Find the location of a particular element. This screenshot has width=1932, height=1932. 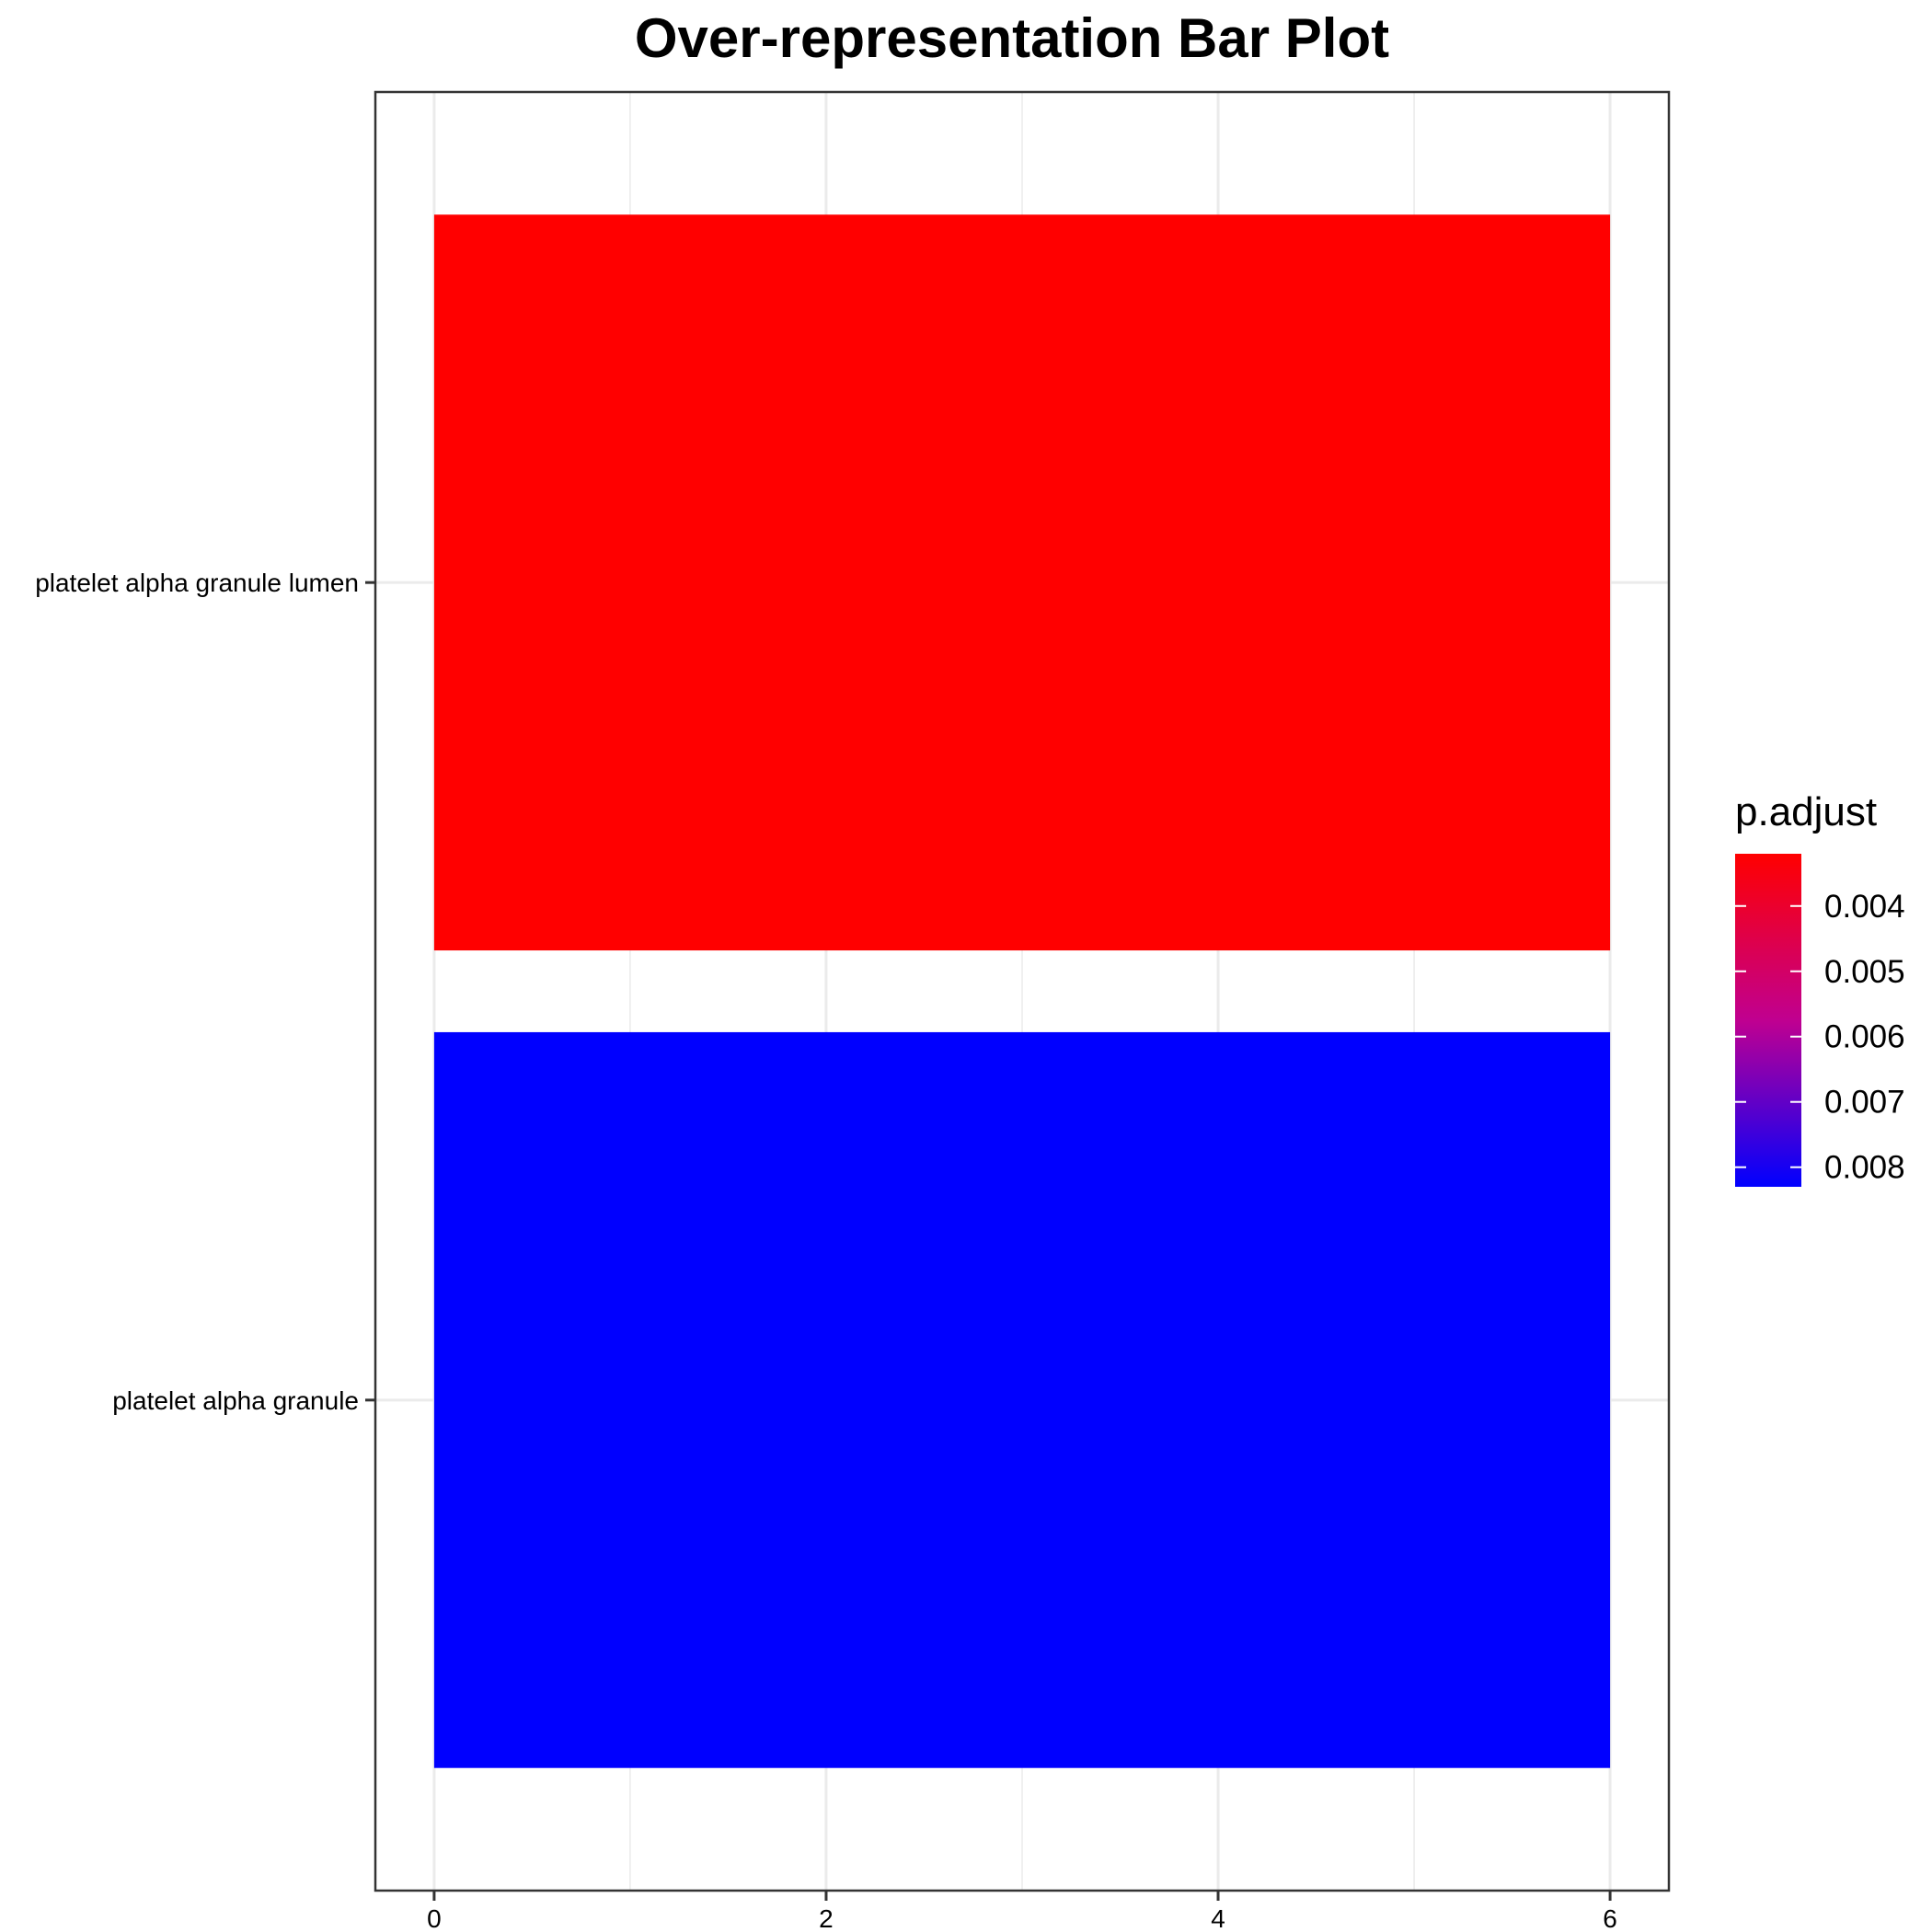

legend-tick-label: 0.006 is located at coordinates (1864, 1037).